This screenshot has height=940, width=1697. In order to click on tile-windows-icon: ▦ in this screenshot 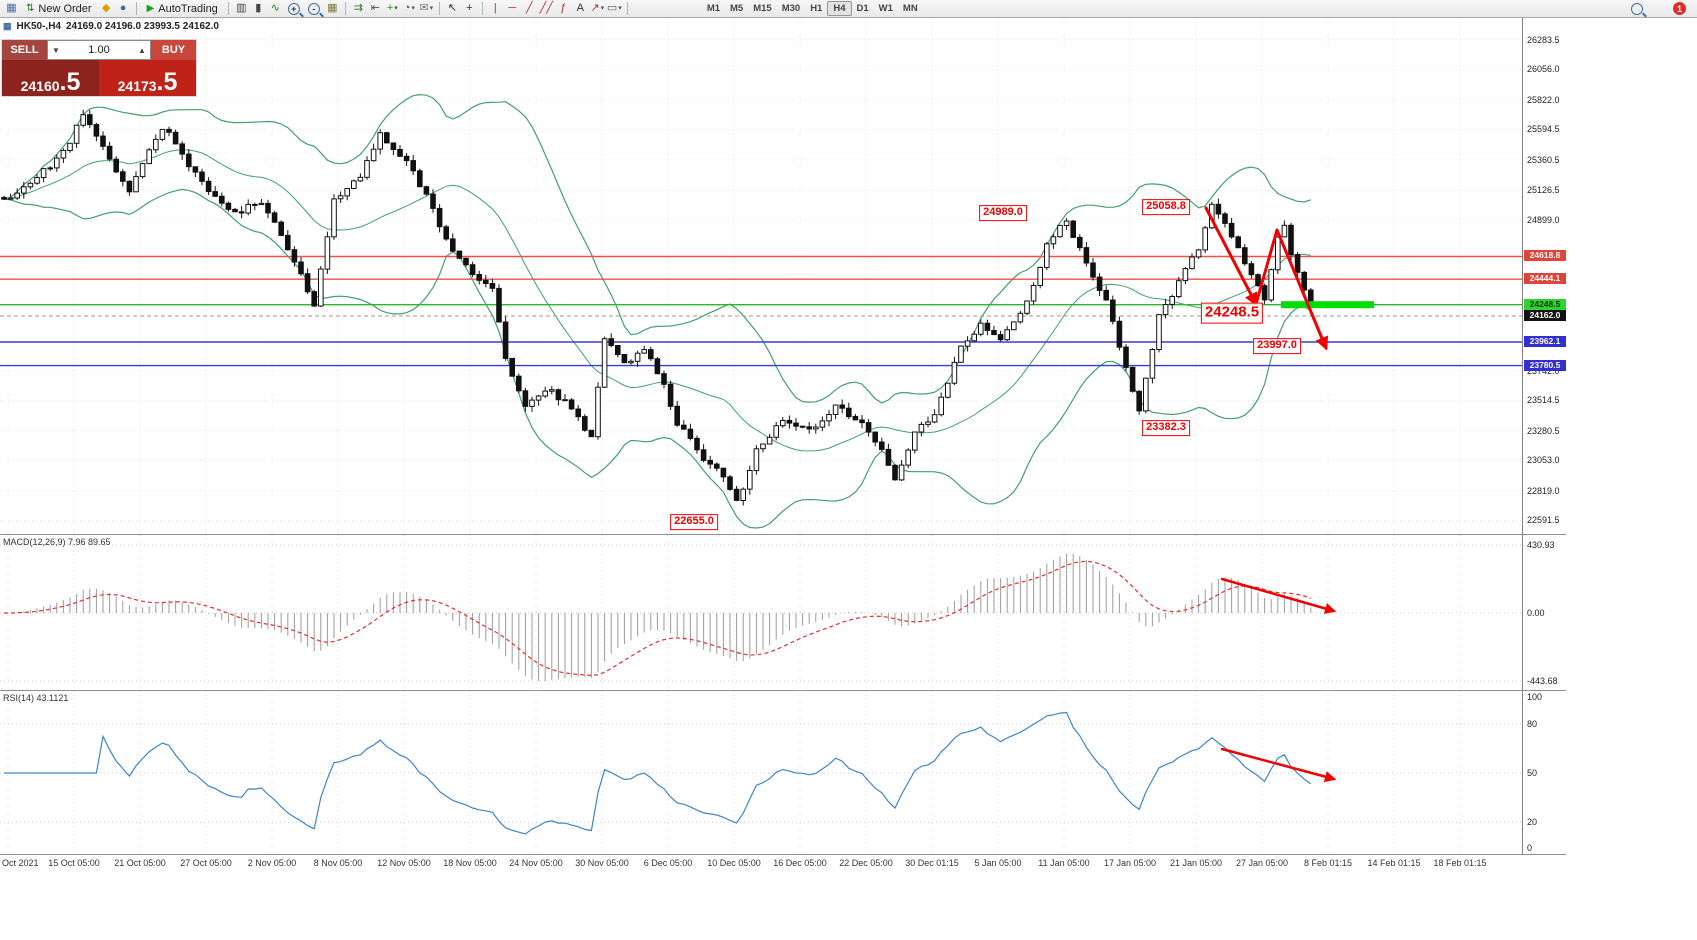, I will do `click(332, 8)`.